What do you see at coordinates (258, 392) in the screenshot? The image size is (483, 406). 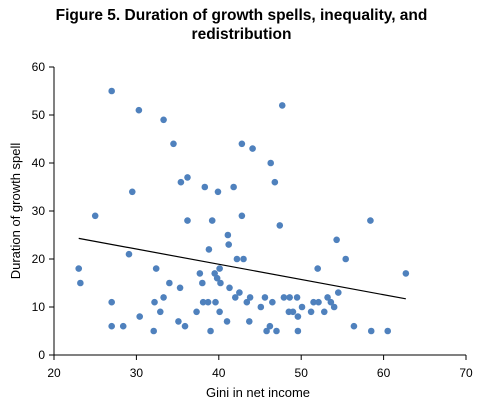 I see `x-axis-label: Gini in net income` at bounding box center [258, 392].